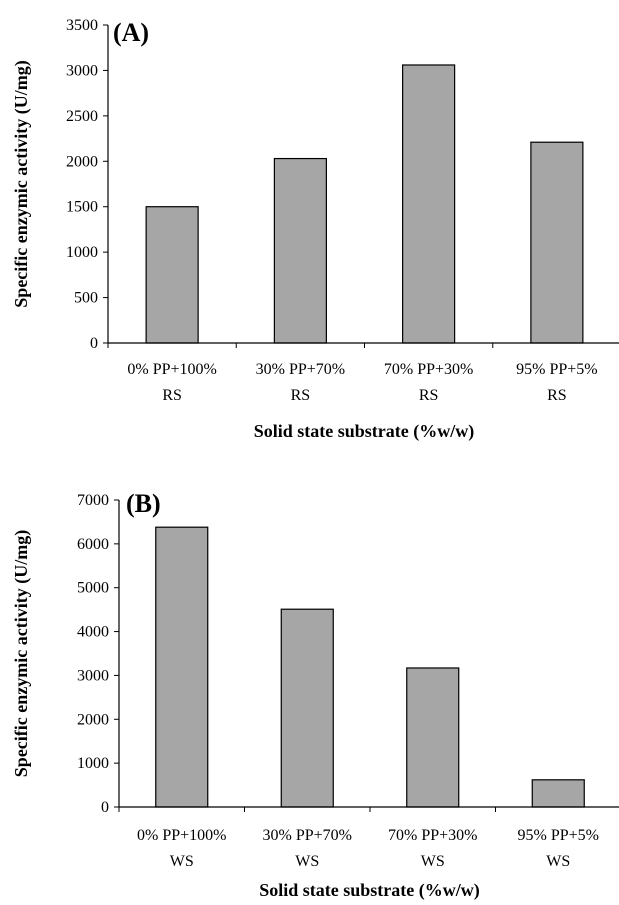 This screenshot has width=619, height=905. I want to click on chart-b-y-axis-title: Specific enzymic activity (U/mg), so click(21, 653).